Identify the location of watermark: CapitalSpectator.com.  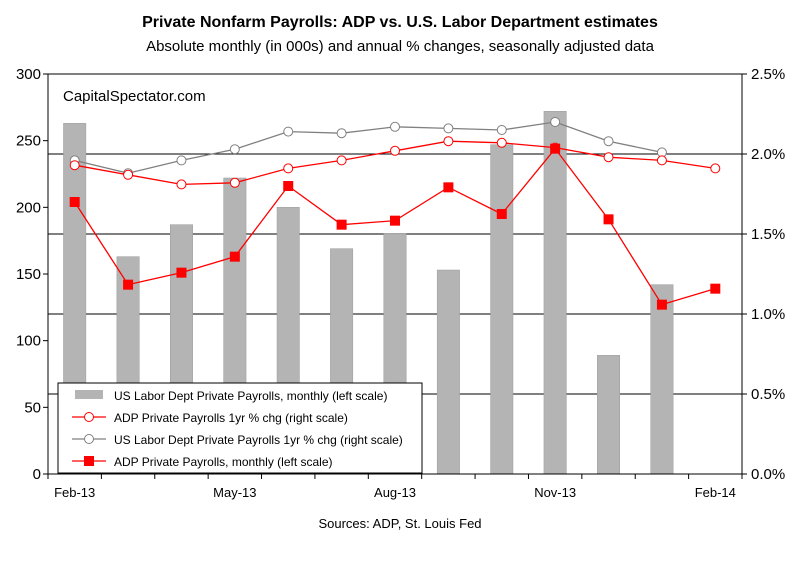
(134, 96).